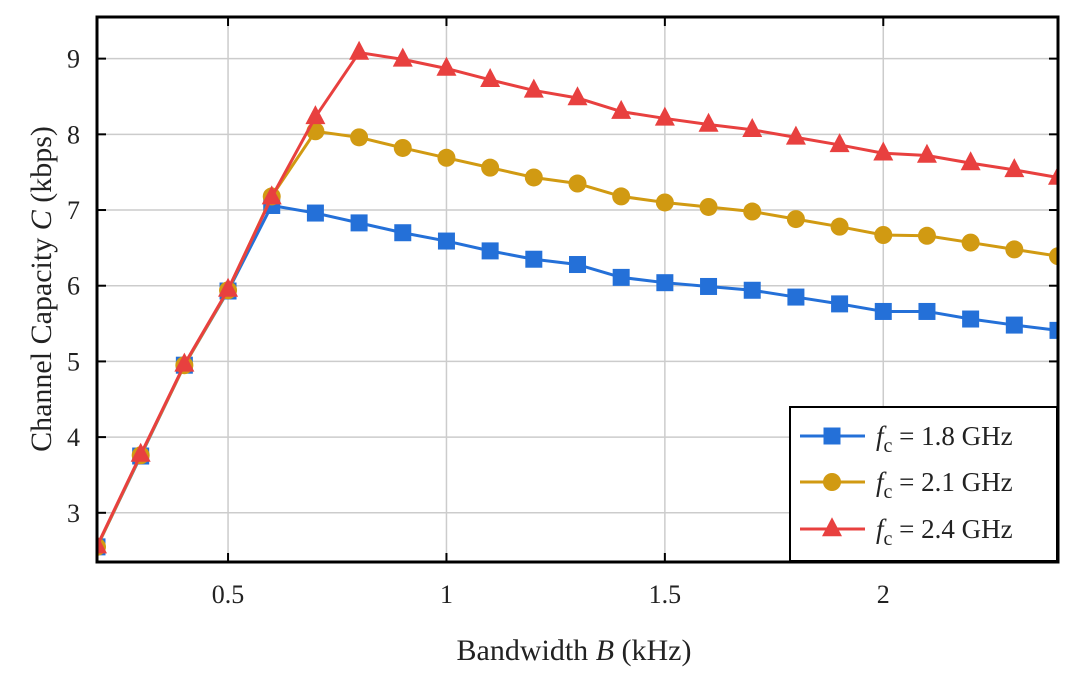 Image resolution: width=1085 pixels, height=680 pixels. I want to click on legend-label: fc = 2.1 GHz, so click(944, 485).